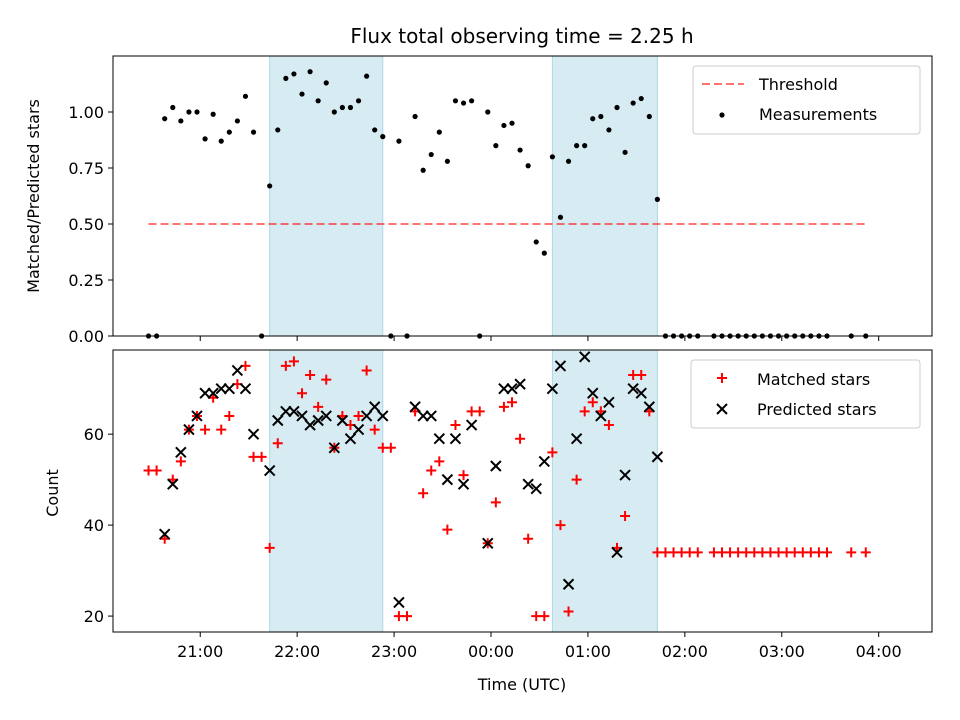  Describe the element at coordinates (521, 36) in the screenshot. I see `chart-title: Flux total observing time = 2.25 h` at that location.